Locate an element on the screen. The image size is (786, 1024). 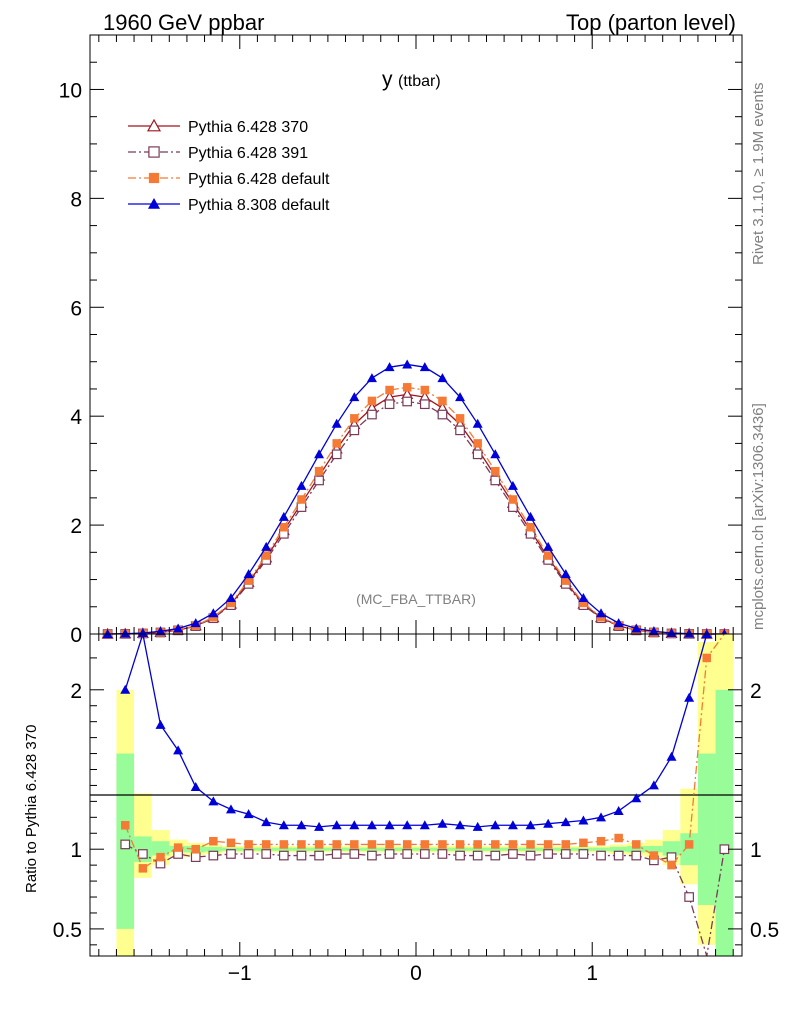
legend-entry: Pythia 6.428 391 is located at coordinates (218, 153).